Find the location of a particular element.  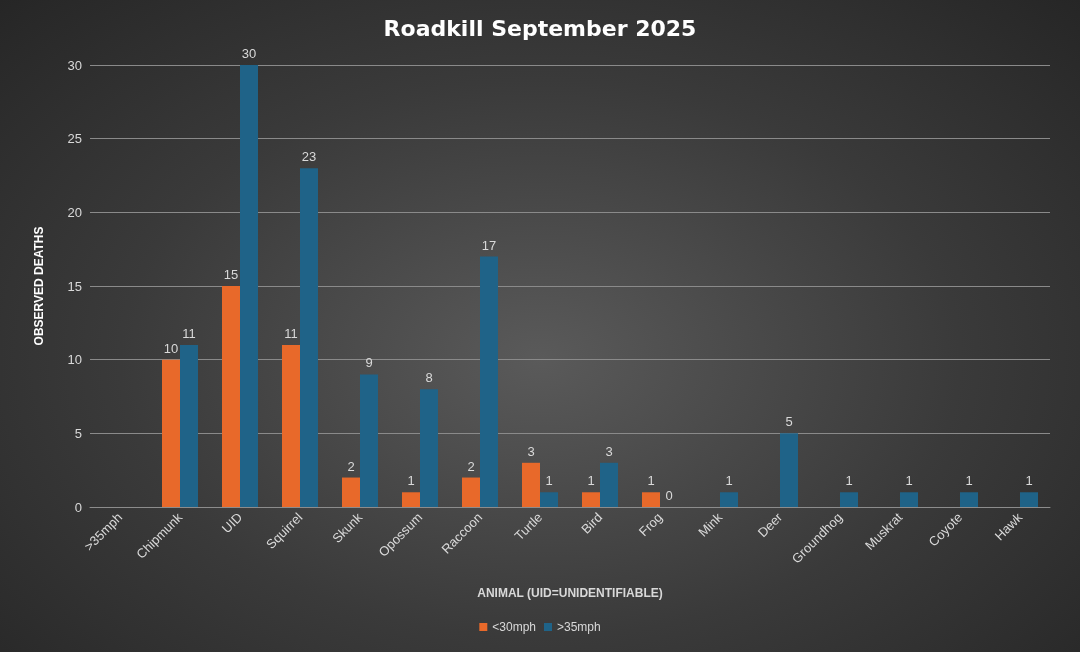

y-tick-label: 5 is located at coordinates (78, 433).